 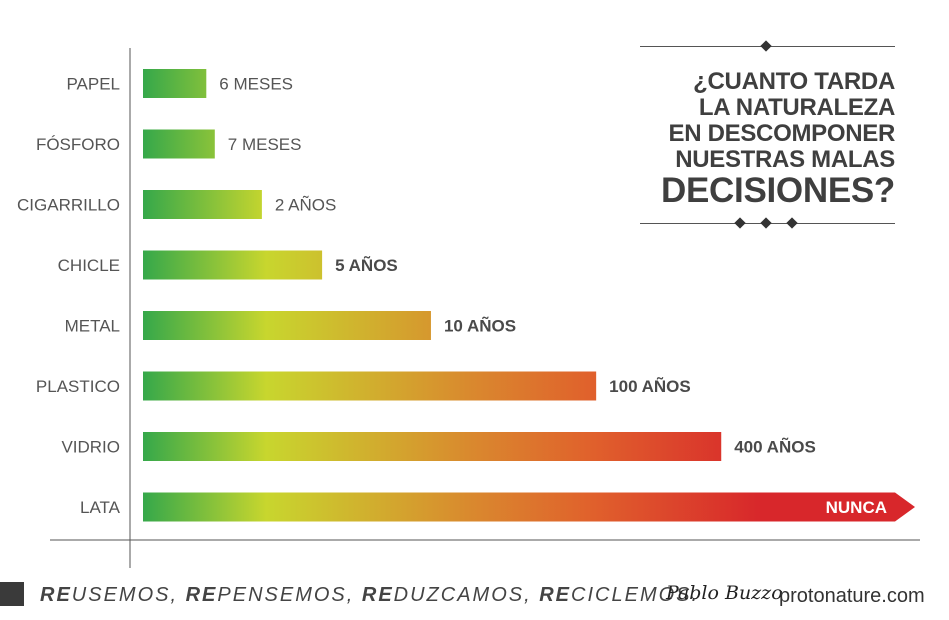 I want to click on value-label: 10 AÑOS, so click(x=480, y=326).